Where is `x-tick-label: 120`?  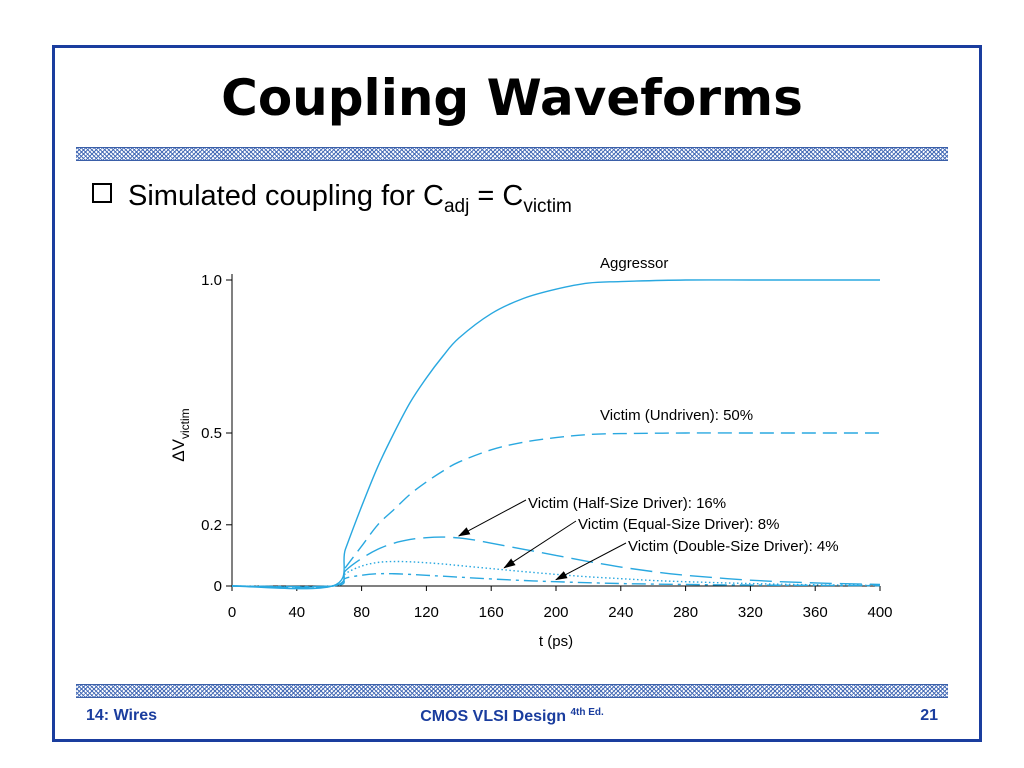
x-tick-label: 120 is located at coordinates (426, 612).